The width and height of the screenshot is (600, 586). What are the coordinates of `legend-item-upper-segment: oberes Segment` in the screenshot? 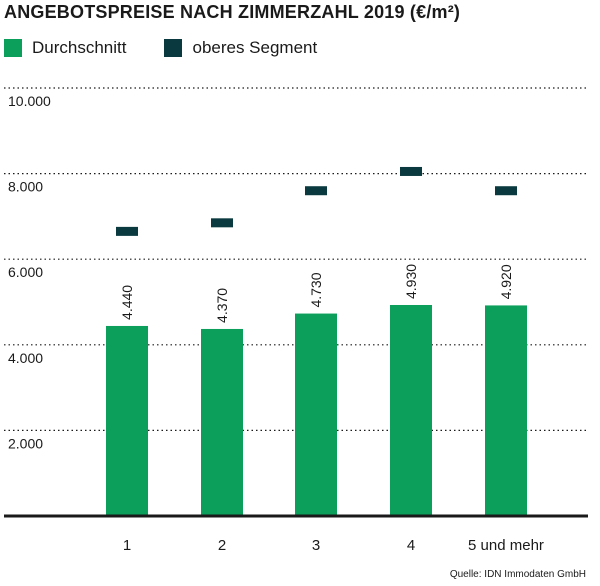 It's located at (240, 48).